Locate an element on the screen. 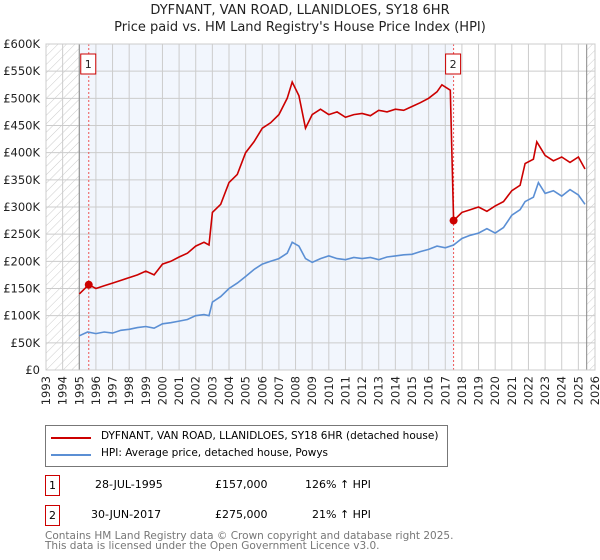 The image size is (600, 560). legend-swatch-property is located at coordinates (71, 438).